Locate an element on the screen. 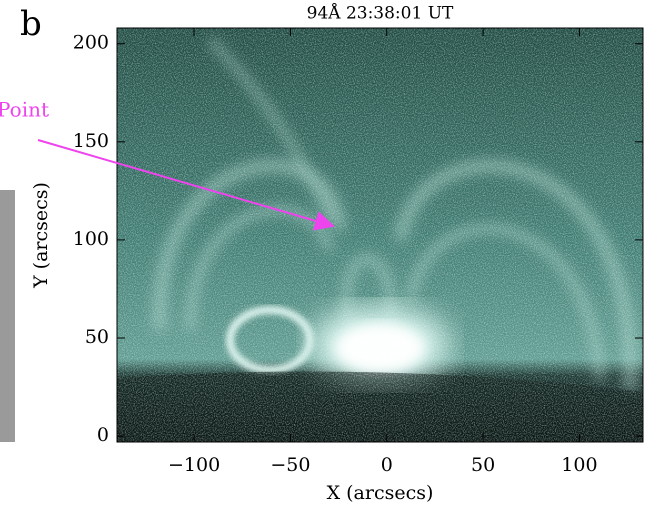 This screenshot has width=661, height=507. chart-title: 94Å 23:38:01 UT is located at coordinates (380, 13).